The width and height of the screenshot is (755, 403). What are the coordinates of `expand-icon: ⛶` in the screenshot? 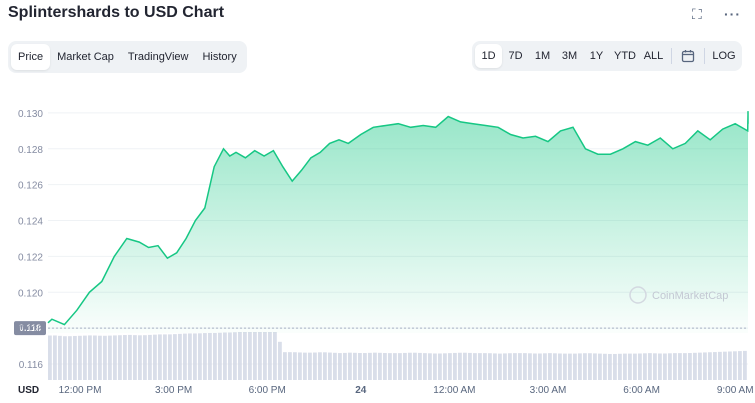 It's located at (697, 14).